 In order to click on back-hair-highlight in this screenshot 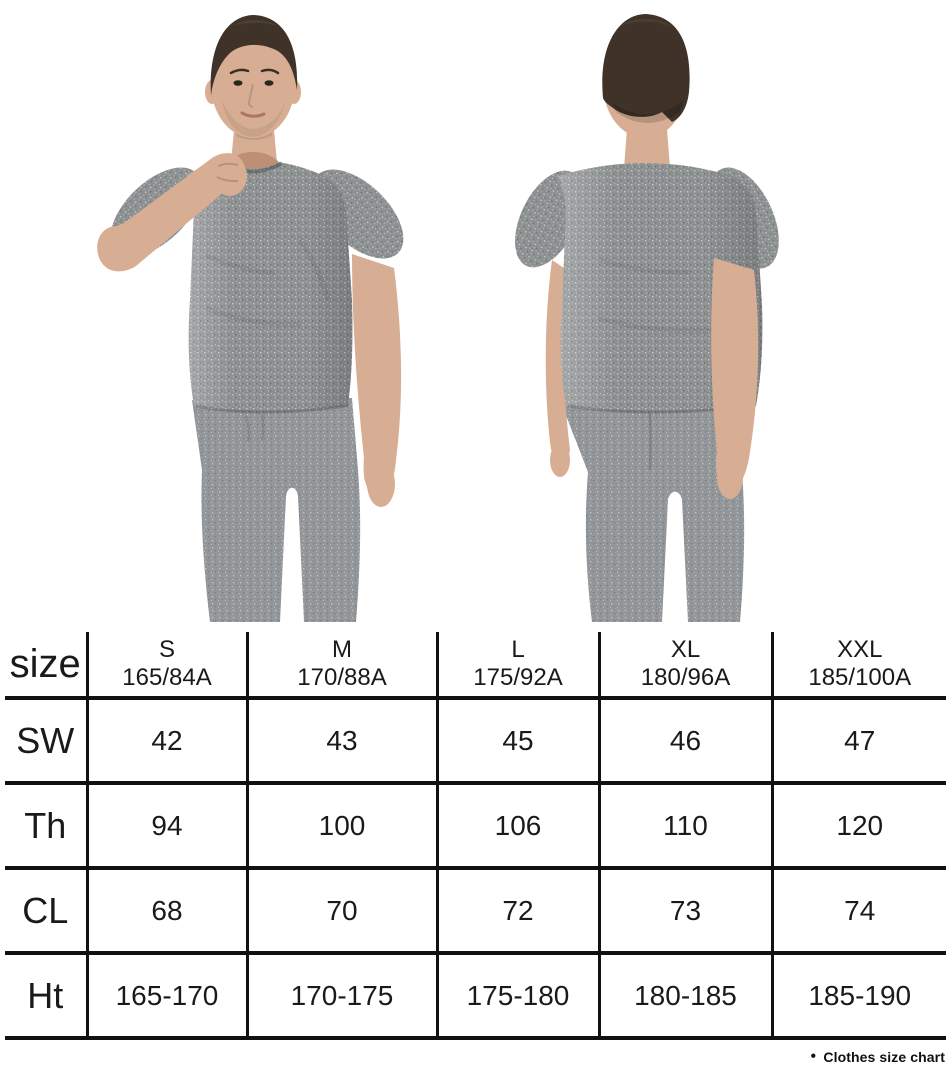, I will do `click(647, 23)`.